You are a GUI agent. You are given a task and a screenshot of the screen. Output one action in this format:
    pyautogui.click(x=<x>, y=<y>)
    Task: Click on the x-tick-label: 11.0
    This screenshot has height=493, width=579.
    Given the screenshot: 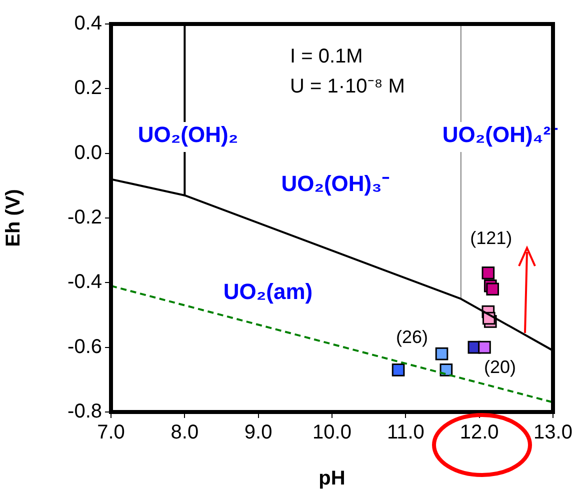 What is the action you would take?
    pyautogui.click(x=405, y=433)
    